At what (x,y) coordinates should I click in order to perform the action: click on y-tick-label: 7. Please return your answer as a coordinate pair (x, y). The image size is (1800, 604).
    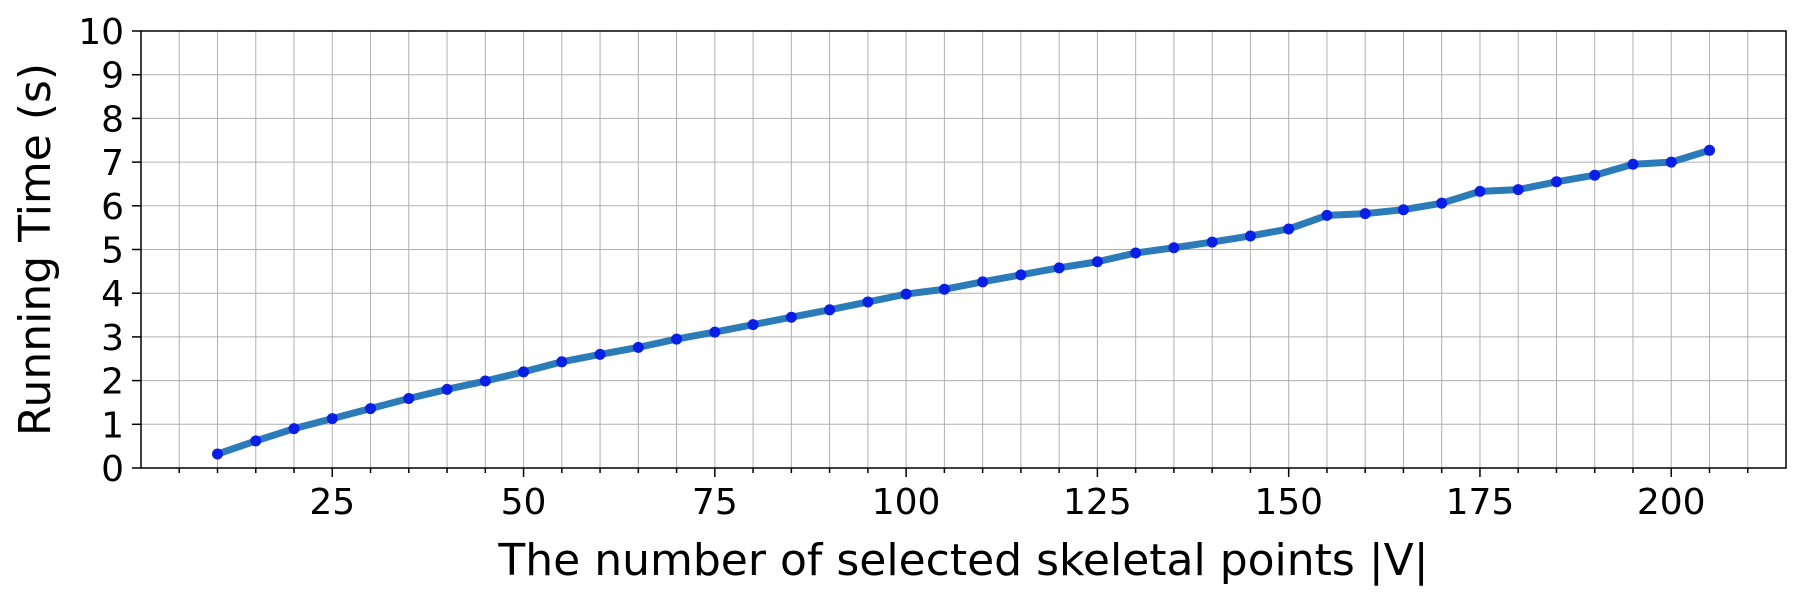
    Looking at the image, I should click on (112, 163).